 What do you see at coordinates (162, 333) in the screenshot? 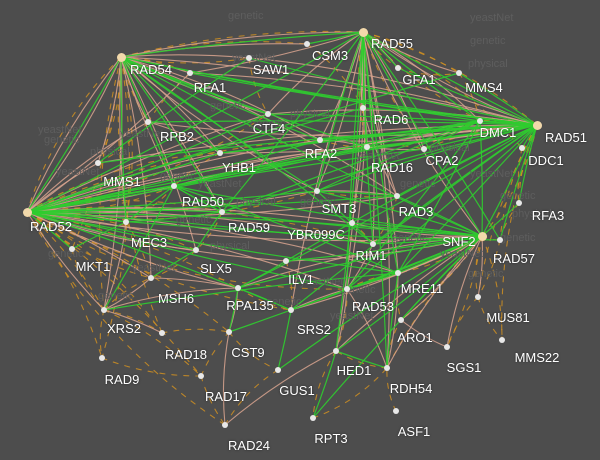
I see `graph-node-rad18` at bounding box center [162, 333].